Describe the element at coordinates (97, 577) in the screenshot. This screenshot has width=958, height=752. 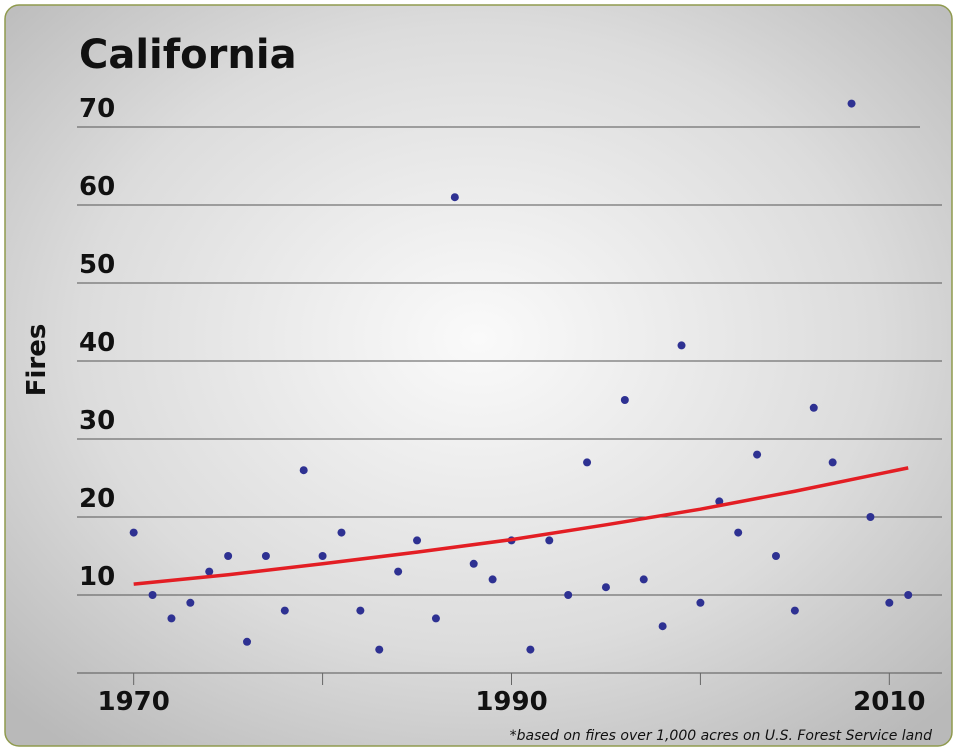
I see `y-tick-label: 10` at that location.